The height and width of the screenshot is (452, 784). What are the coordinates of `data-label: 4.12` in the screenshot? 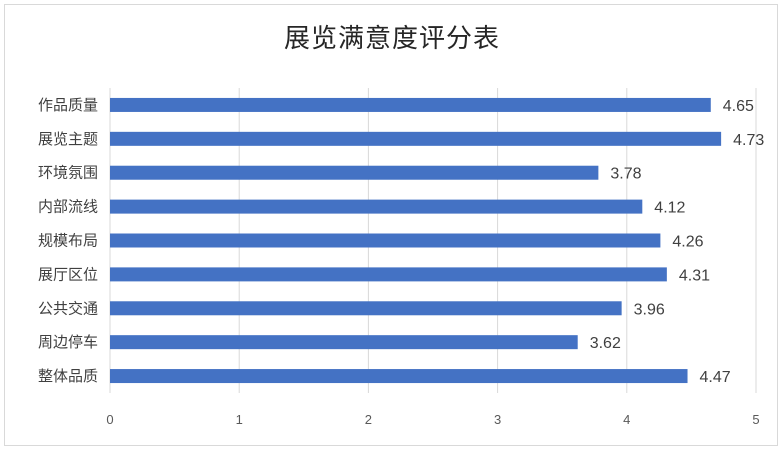 It's located at (669, 208).